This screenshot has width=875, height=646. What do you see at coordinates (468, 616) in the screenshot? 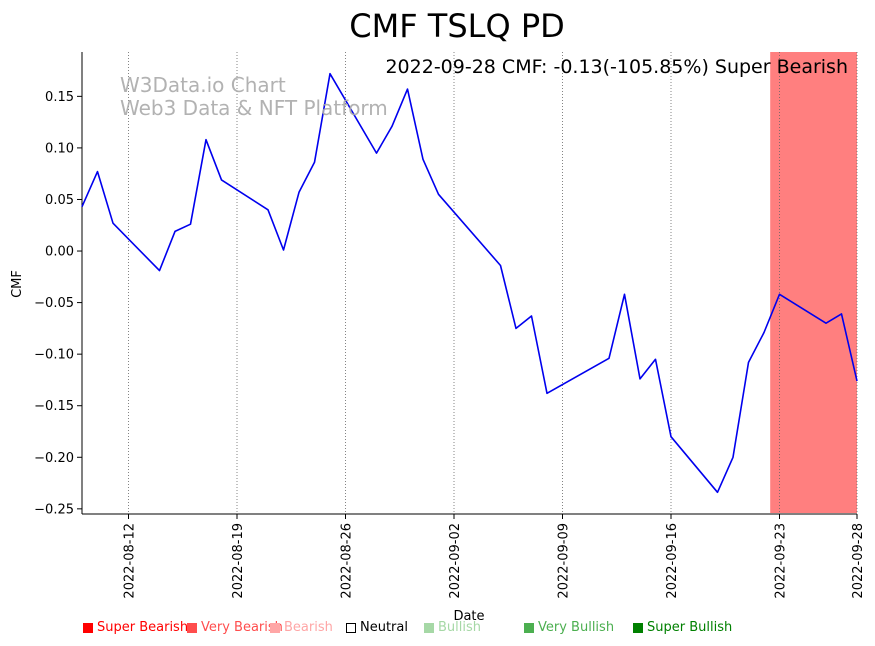
I see `x-axis-label: Date` at bounding box center [468, 616].